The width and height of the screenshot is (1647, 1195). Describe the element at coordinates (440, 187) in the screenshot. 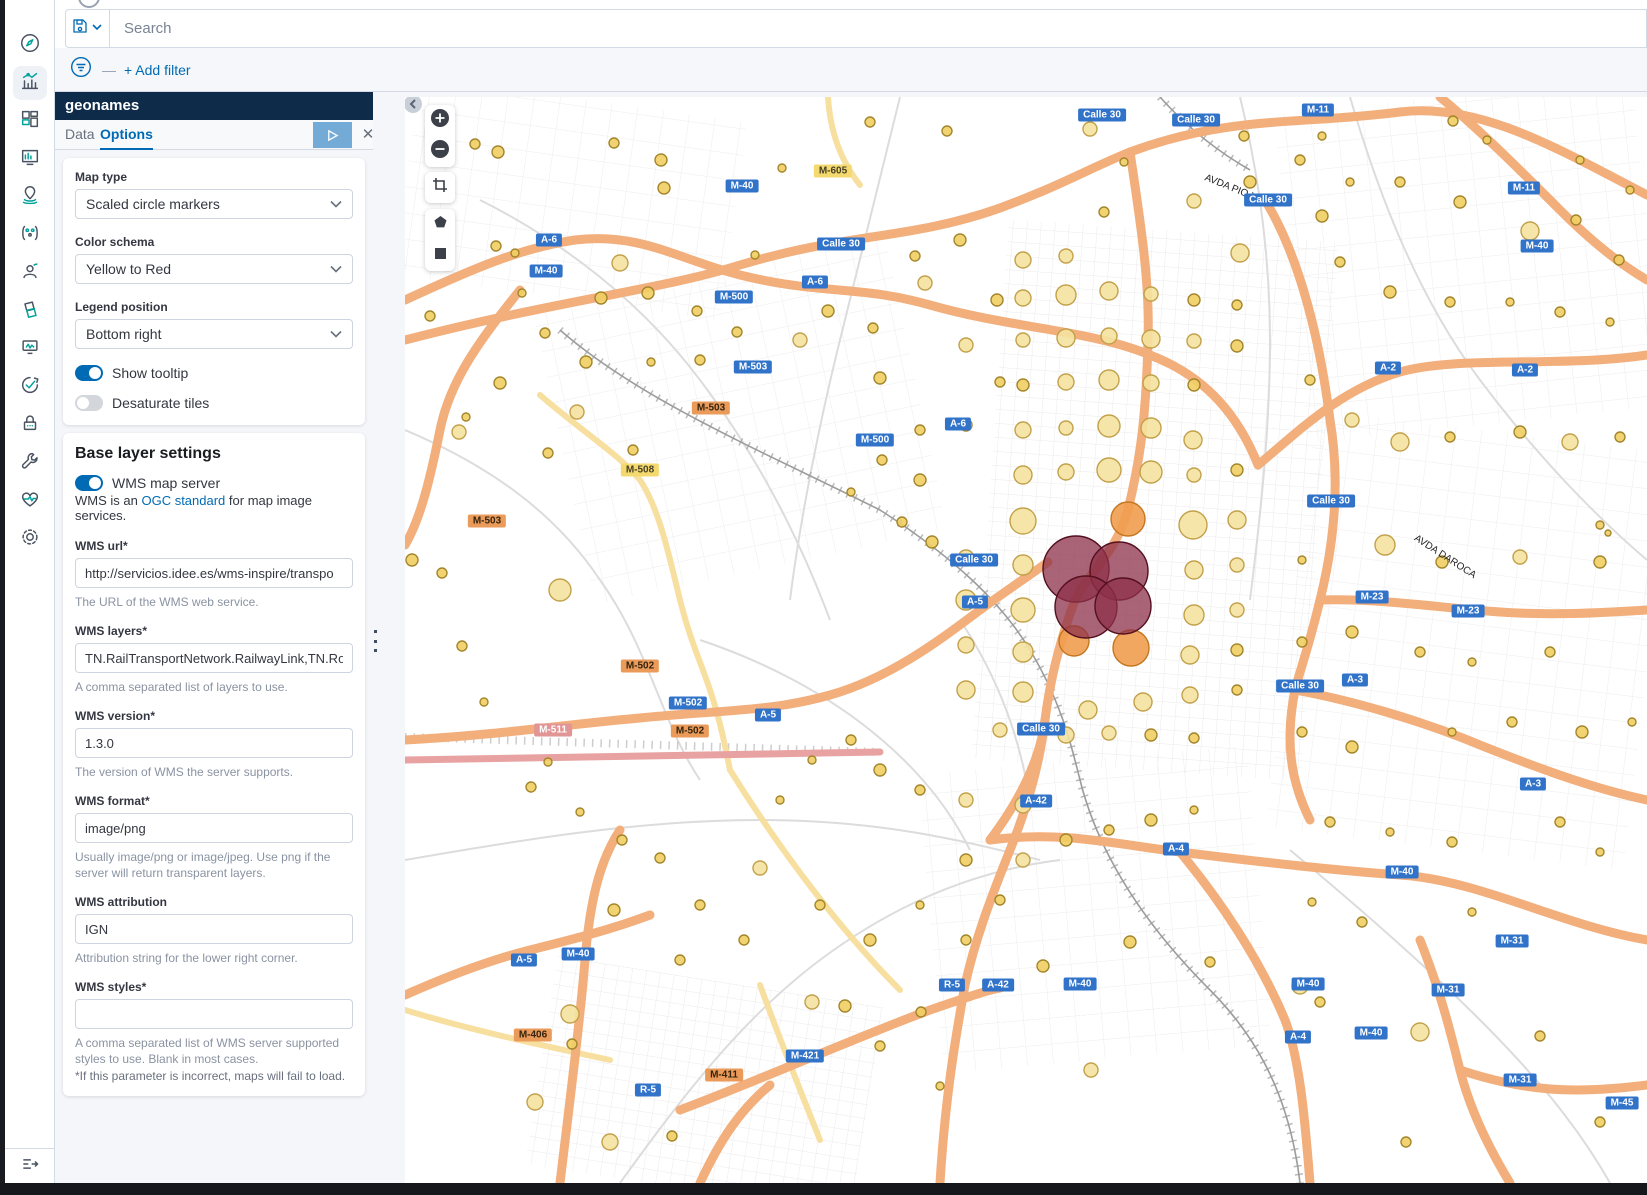

I see `crop-button` at that location.